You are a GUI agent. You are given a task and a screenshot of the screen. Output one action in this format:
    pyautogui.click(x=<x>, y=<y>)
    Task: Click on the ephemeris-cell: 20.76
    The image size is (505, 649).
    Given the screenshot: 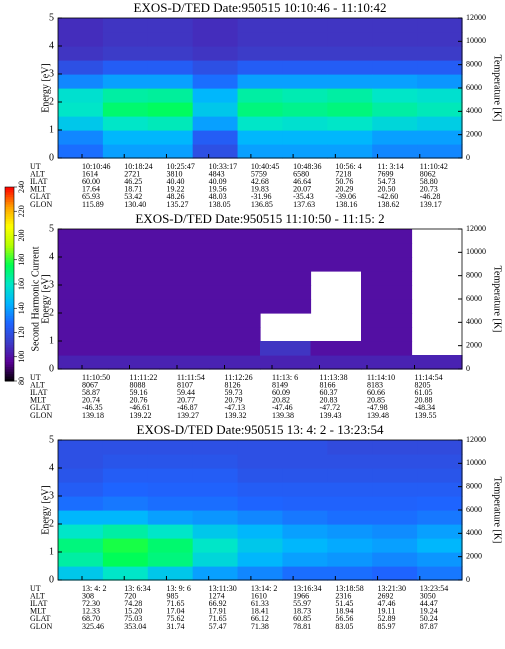 What is the action you would take?
    pyautogui.click(x=139, y=400)
    